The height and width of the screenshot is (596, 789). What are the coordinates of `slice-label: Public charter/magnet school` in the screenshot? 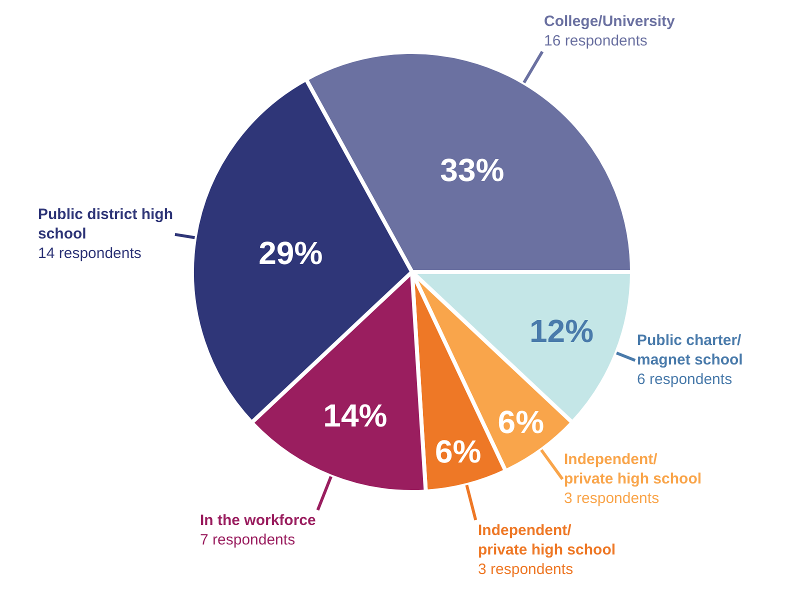 It's located at (690, 350).